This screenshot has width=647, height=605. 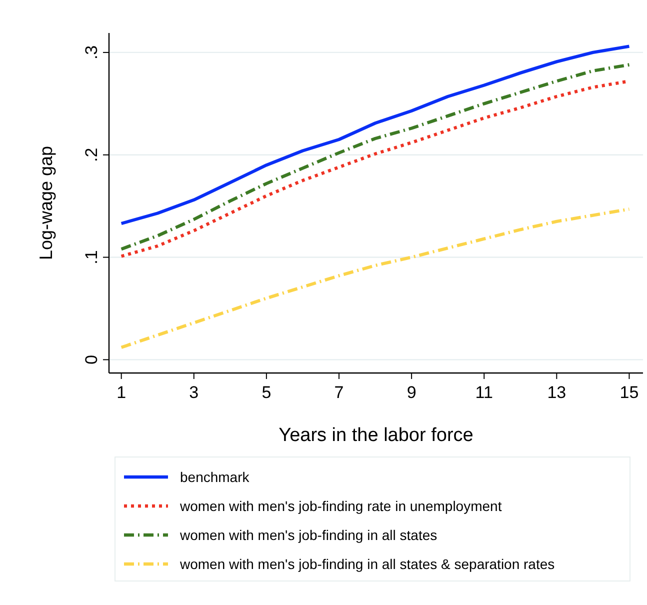 What do you see at coordinates (91, 155) in the screenshot?
I see `y-tick-label: .2` at bounding box center [91, 155].